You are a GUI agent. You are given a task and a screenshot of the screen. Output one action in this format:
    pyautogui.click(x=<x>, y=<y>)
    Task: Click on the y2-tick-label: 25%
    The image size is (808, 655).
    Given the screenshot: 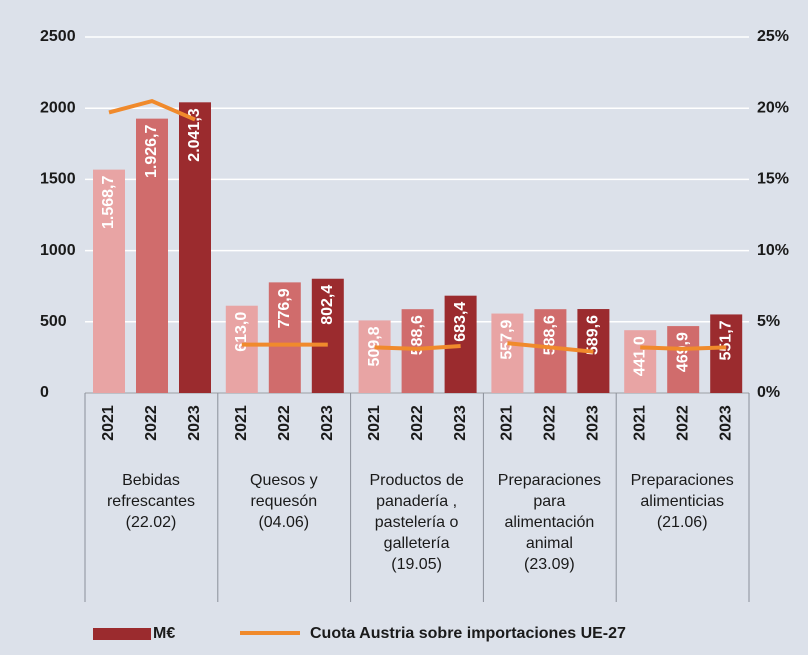 What is the action you would take?
    pyautogui.click(x=773, y=36)
    